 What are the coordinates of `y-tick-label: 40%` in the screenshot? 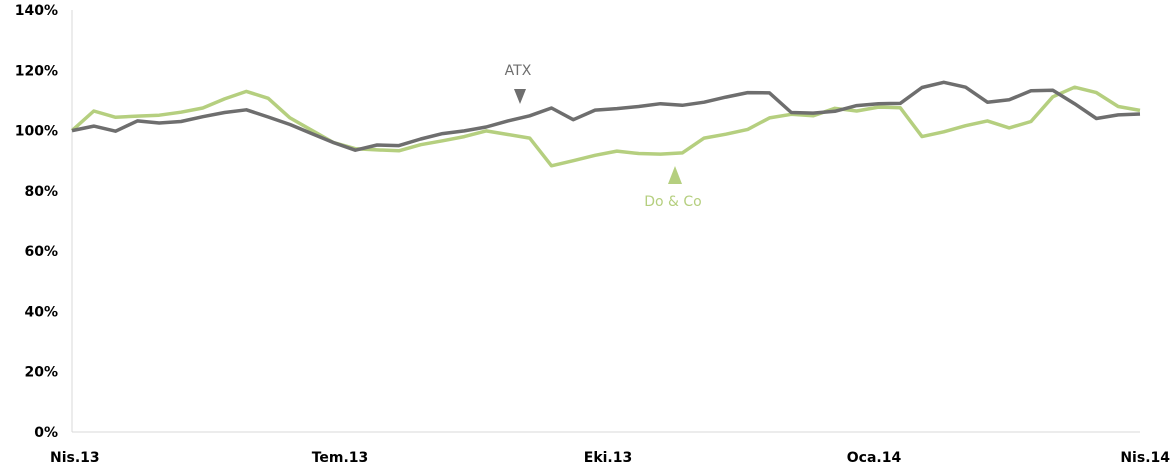 It's located at (41, 312).